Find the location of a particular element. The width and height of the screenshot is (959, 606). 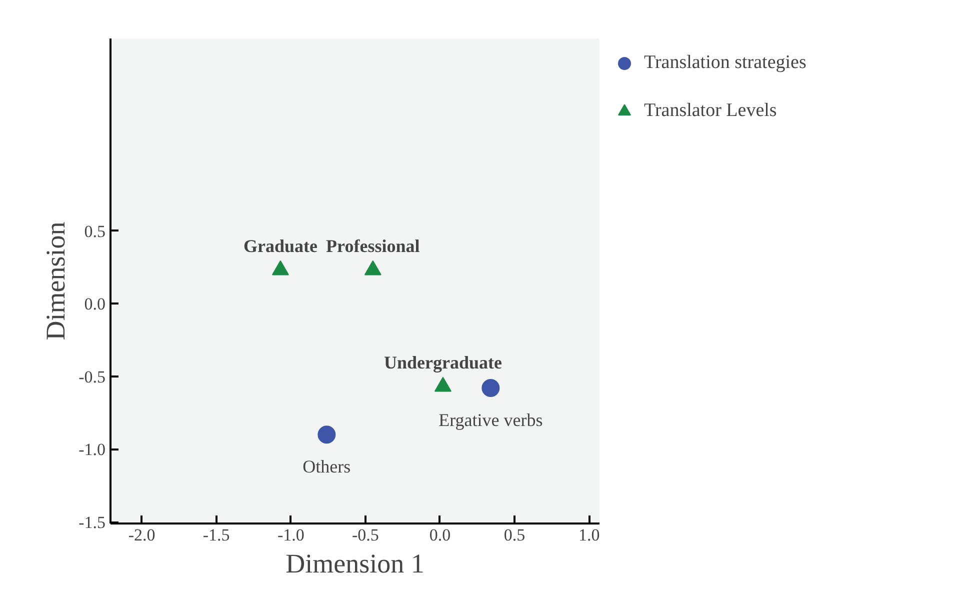

x-tick-label: 0.5 is located at coordinates (515, 535).